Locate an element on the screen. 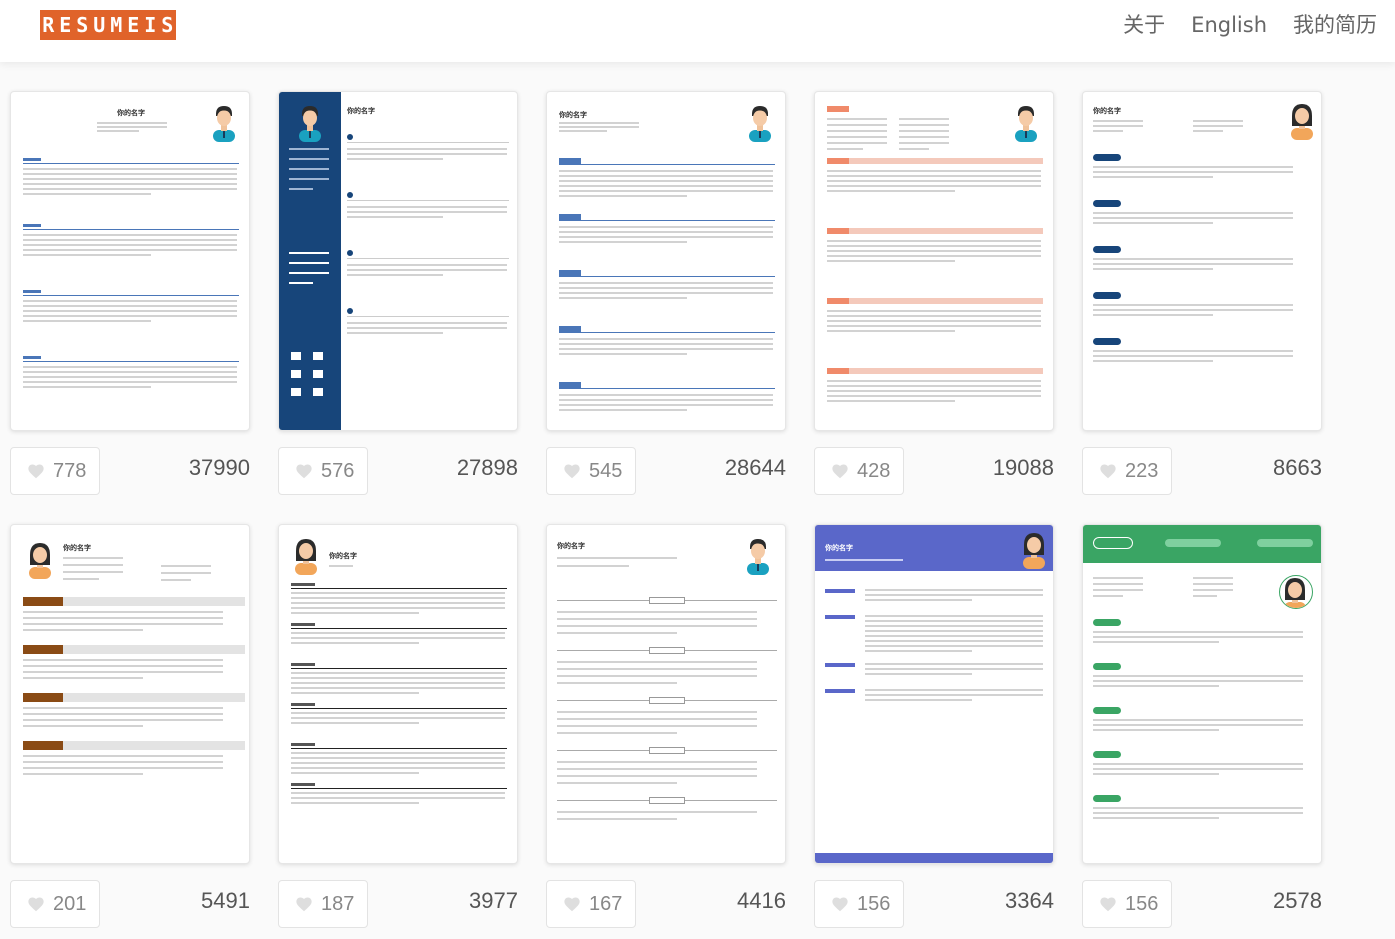 This screenshot has width=1395, height=939. view-count: 27898 is located at coordinates (487, 467).